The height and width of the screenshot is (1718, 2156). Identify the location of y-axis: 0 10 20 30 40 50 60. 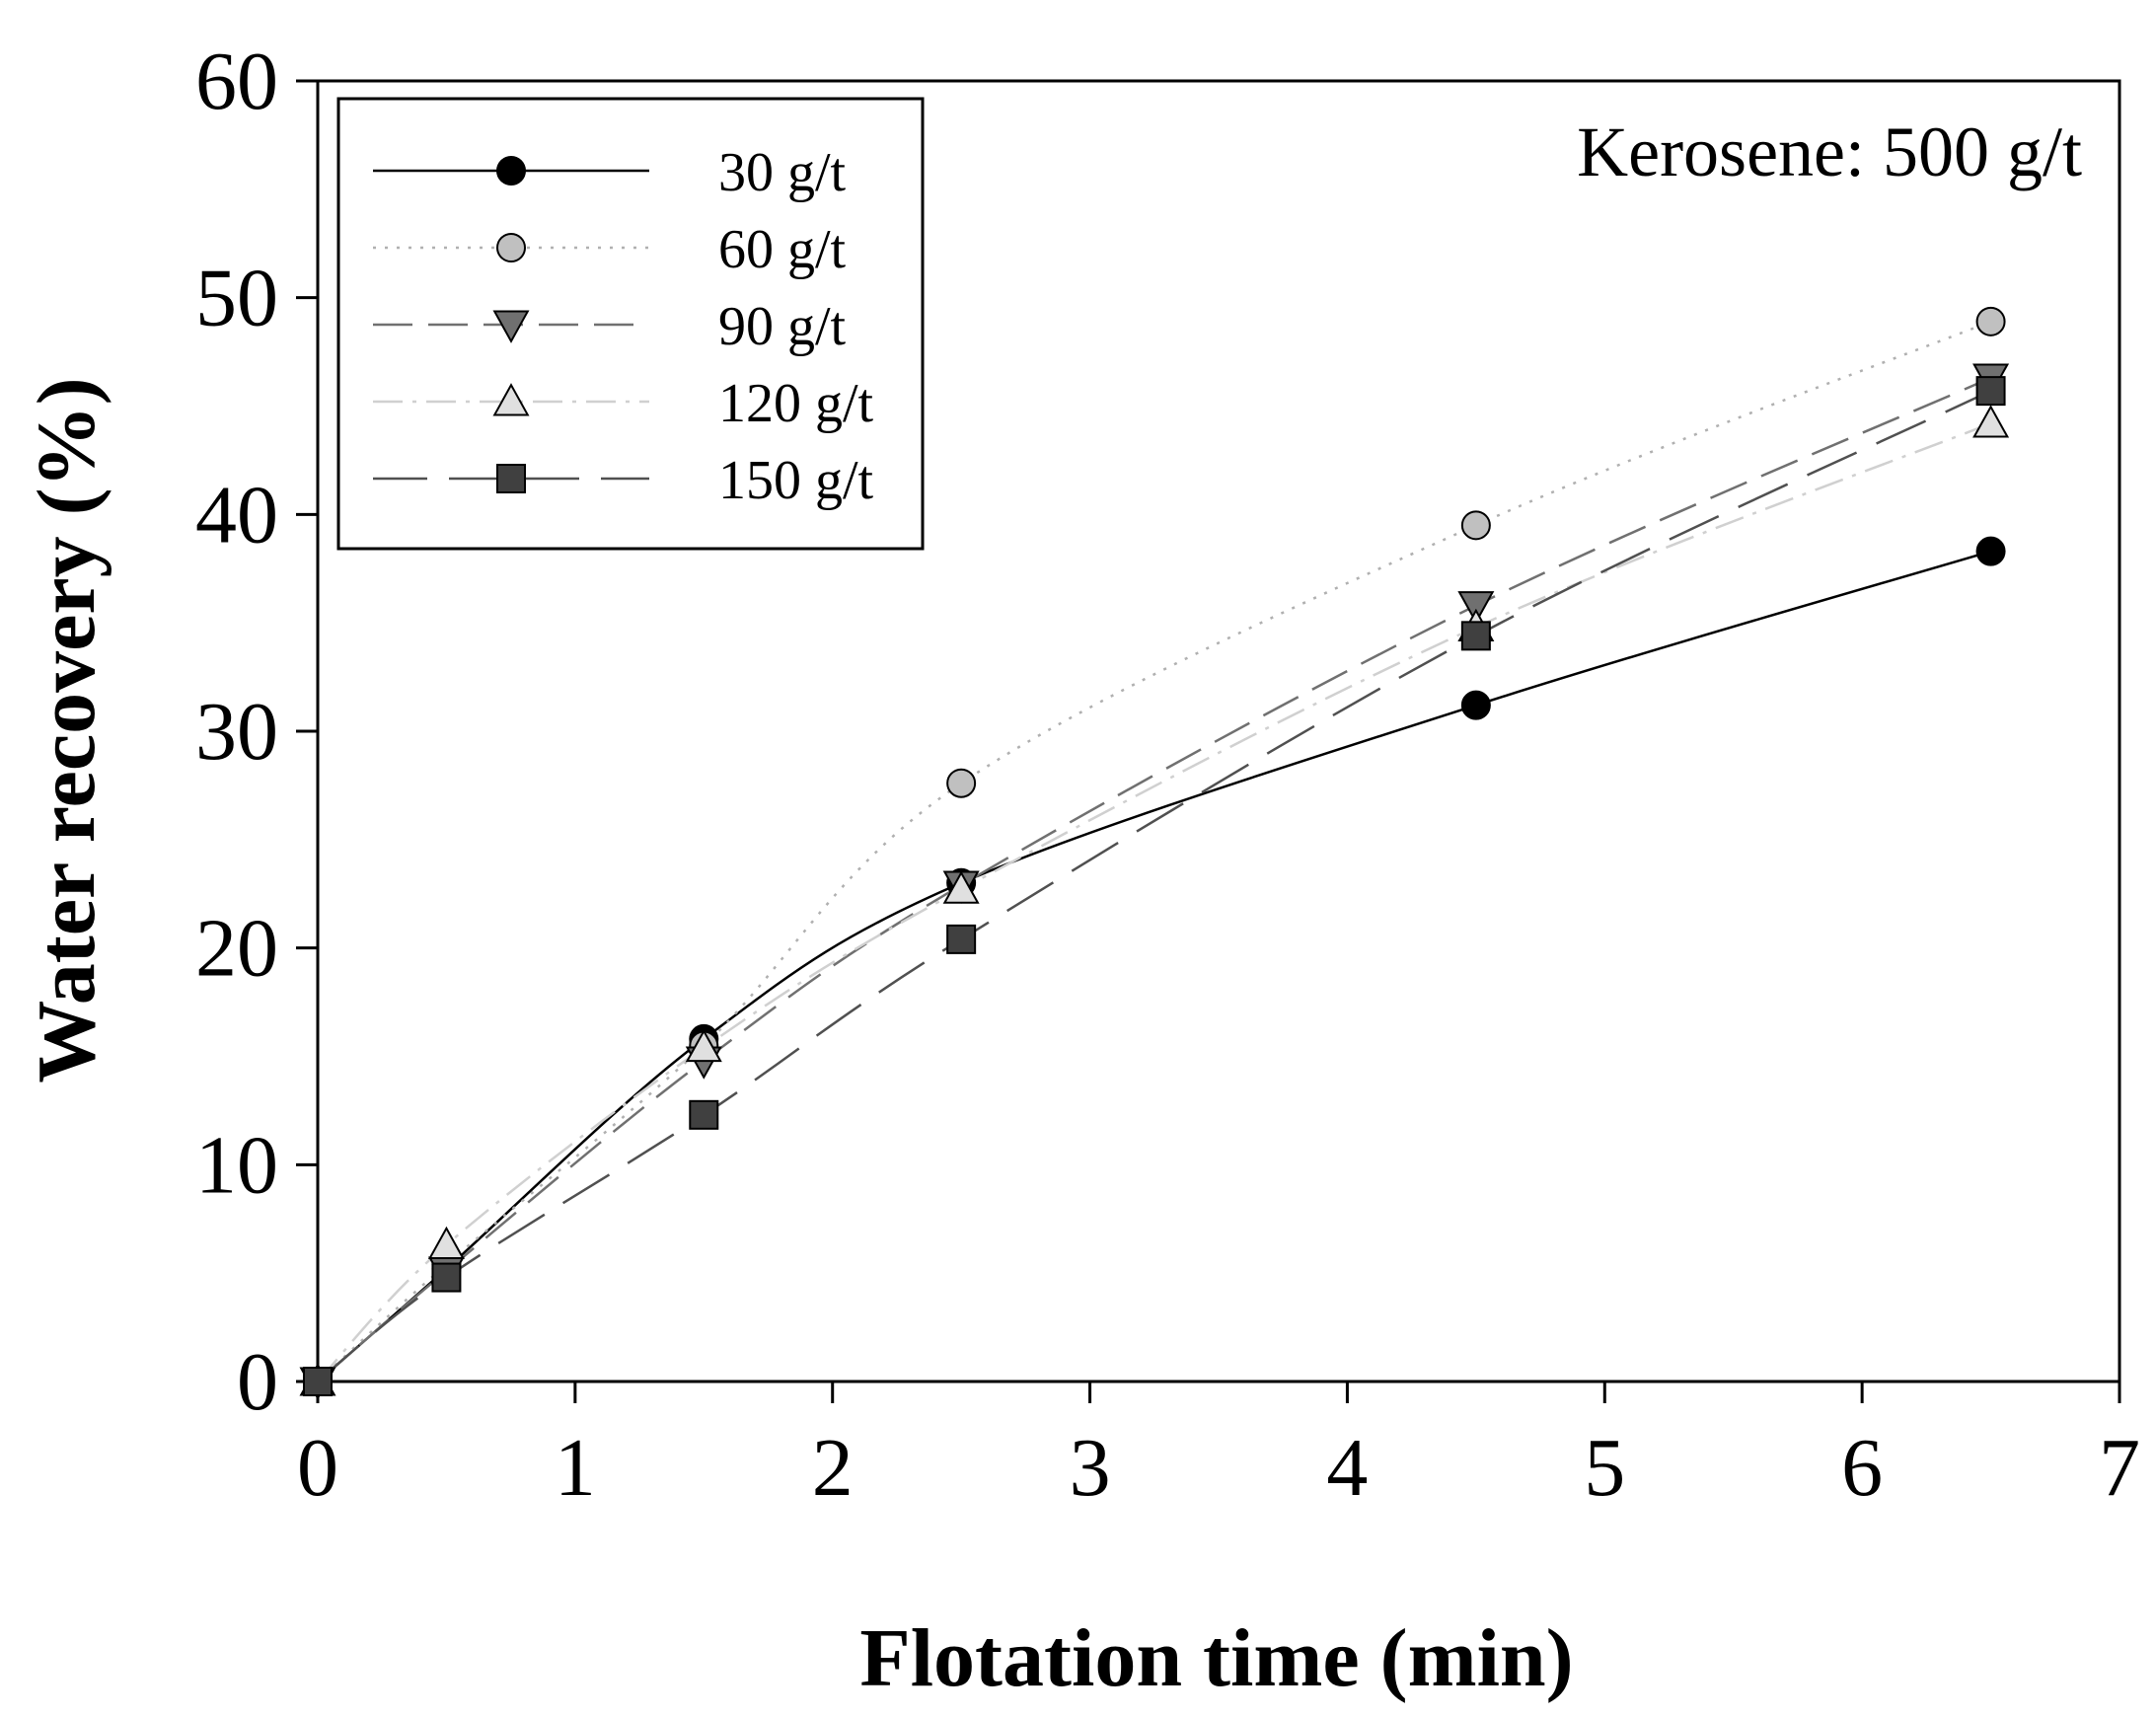
(256, 732).